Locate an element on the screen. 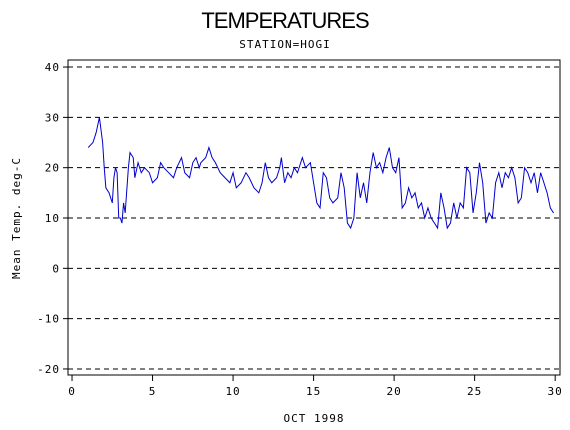 The image size is (570, 430). y-tick-label: 30 is located at coordinates (52, 117).